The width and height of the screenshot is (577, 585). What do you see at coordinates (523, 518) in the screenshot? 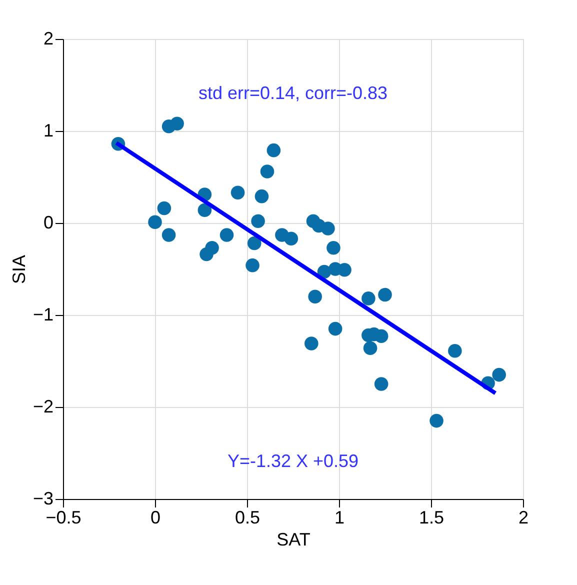
I see `x-tick-label: 2` at bounding box center [523, 518].